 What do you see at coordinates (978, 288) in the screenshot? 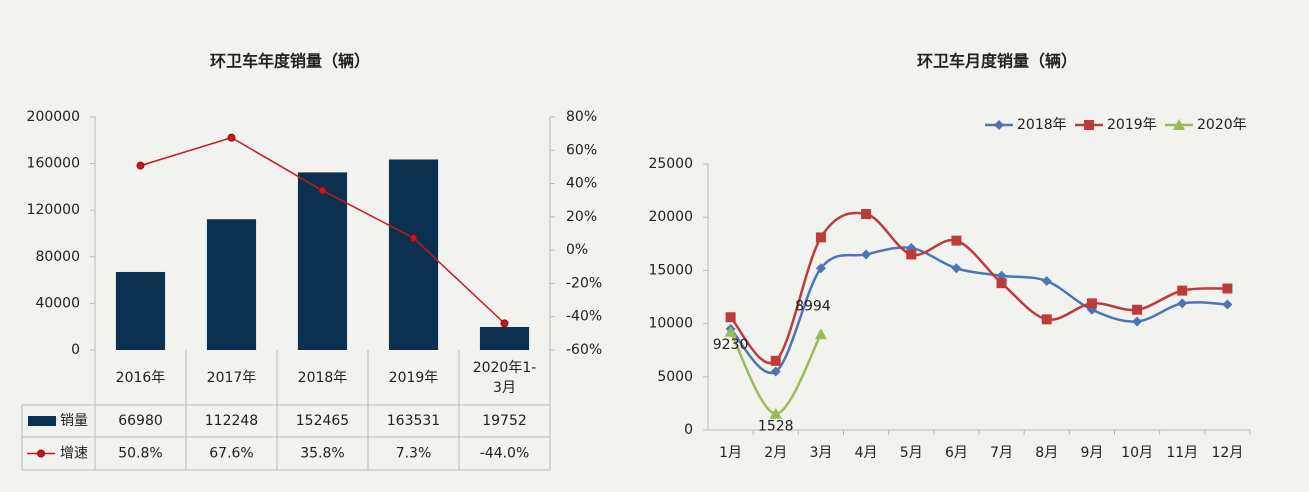
I see `series-line` at bounding box center [978, 288].